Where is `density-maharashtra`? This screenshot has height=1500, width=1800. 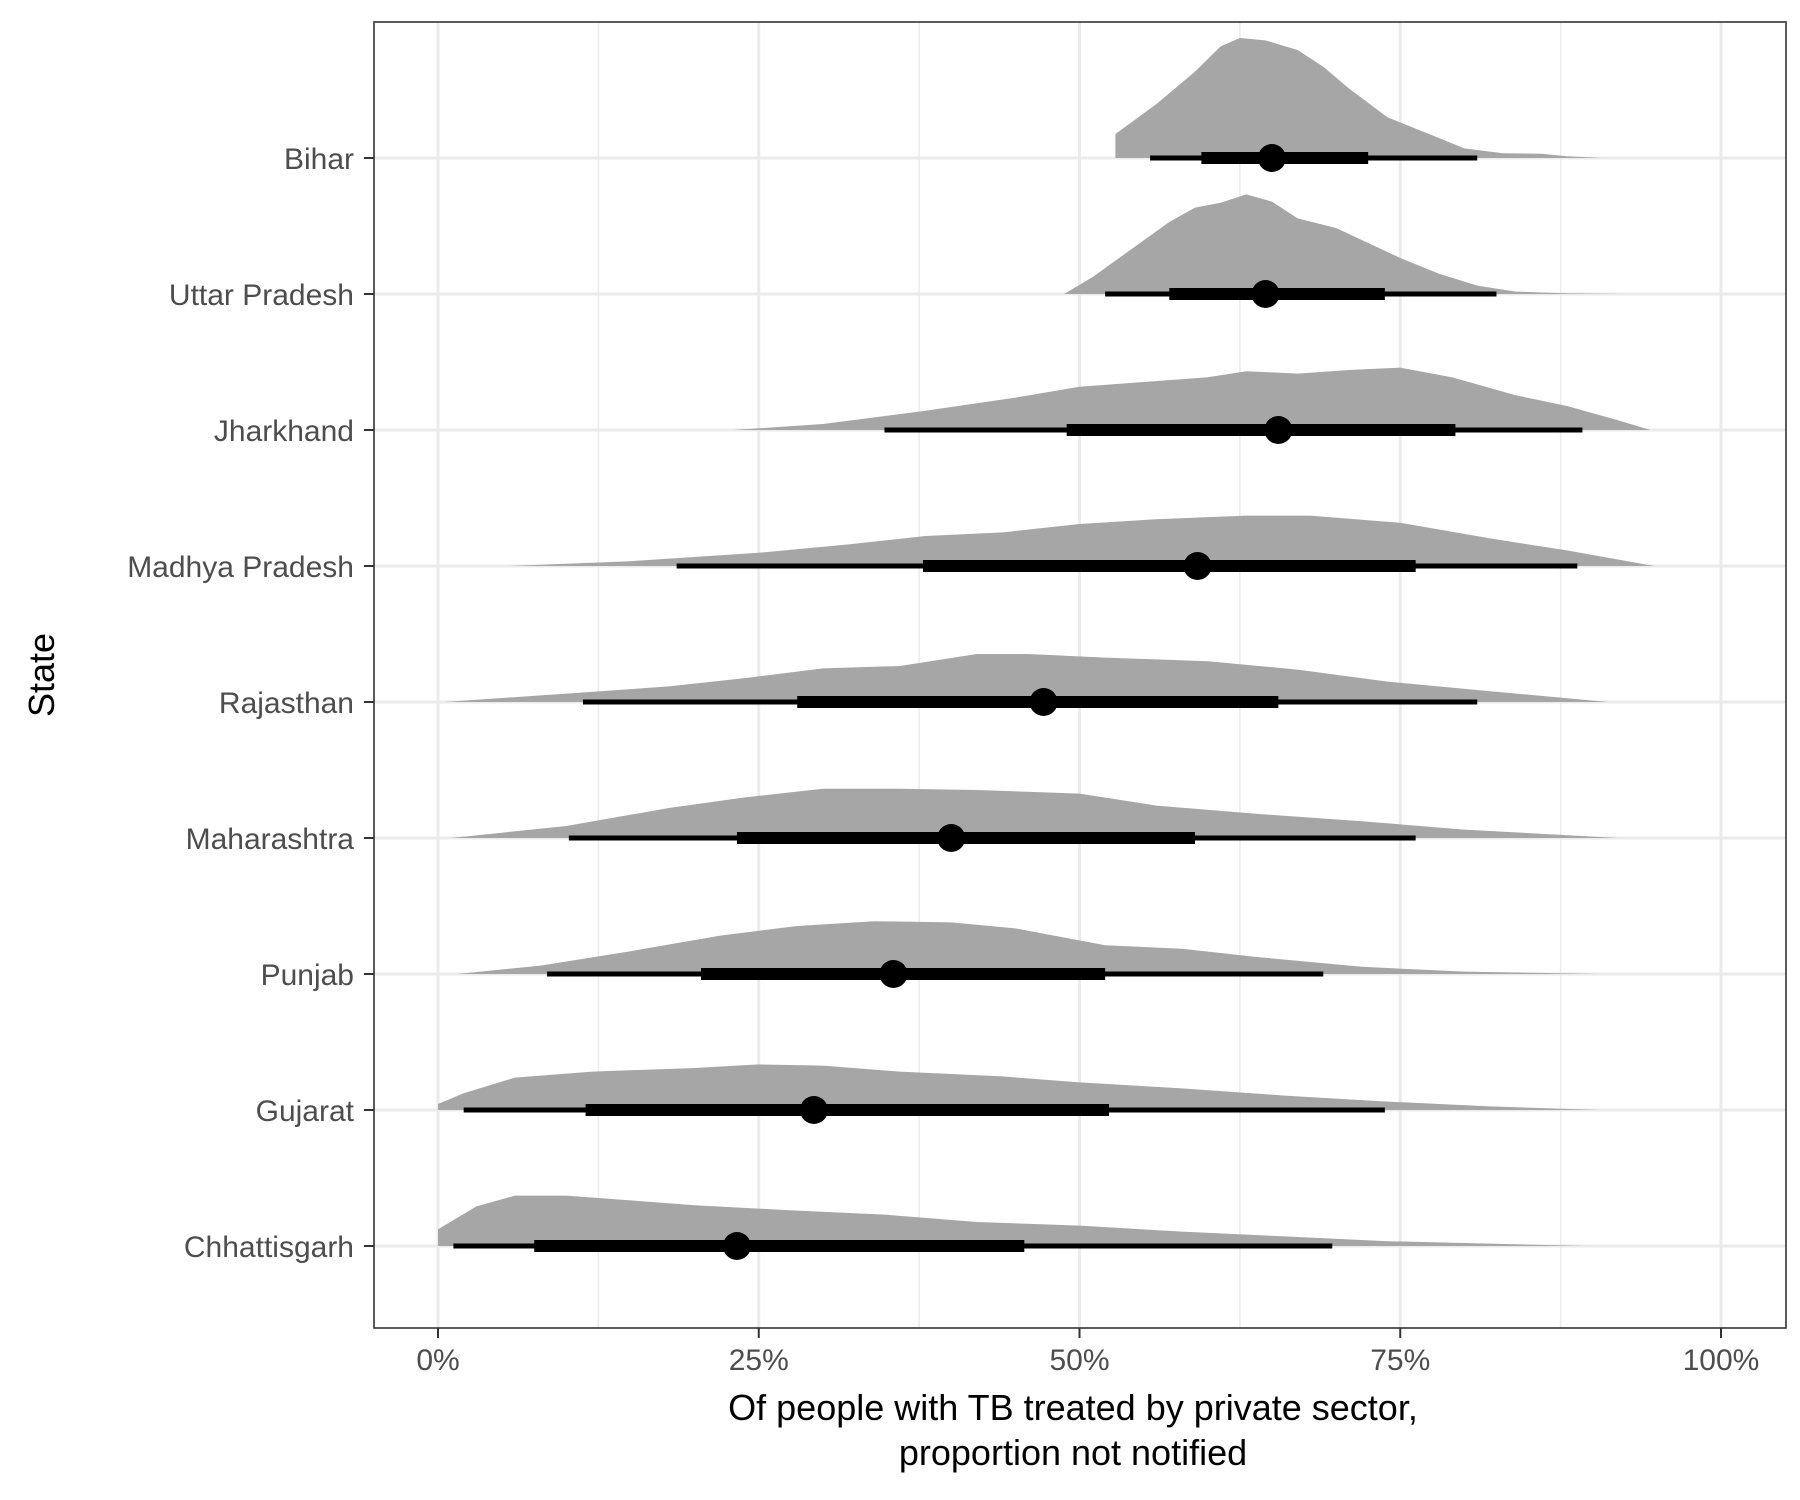
density-maharashtra is located at coordinates (1034, 813).